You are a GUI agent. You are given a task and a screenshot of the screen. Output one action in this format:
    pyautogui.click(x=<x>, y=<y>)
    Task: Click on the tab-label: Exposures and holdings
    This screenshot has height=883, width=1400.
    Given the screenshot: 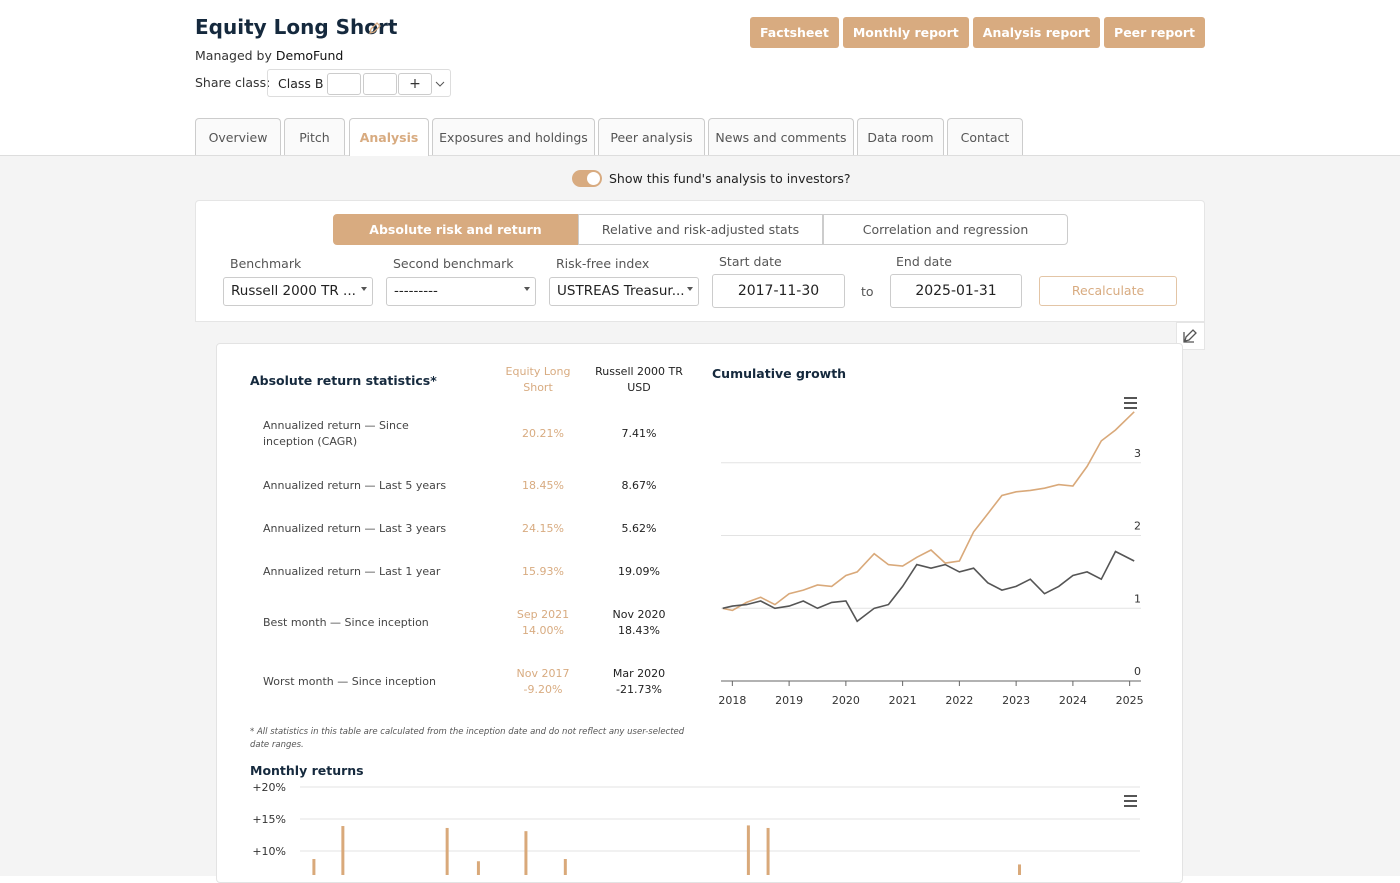 What is the action you would take?
    pyautogui.click(x=513, y=137)
    